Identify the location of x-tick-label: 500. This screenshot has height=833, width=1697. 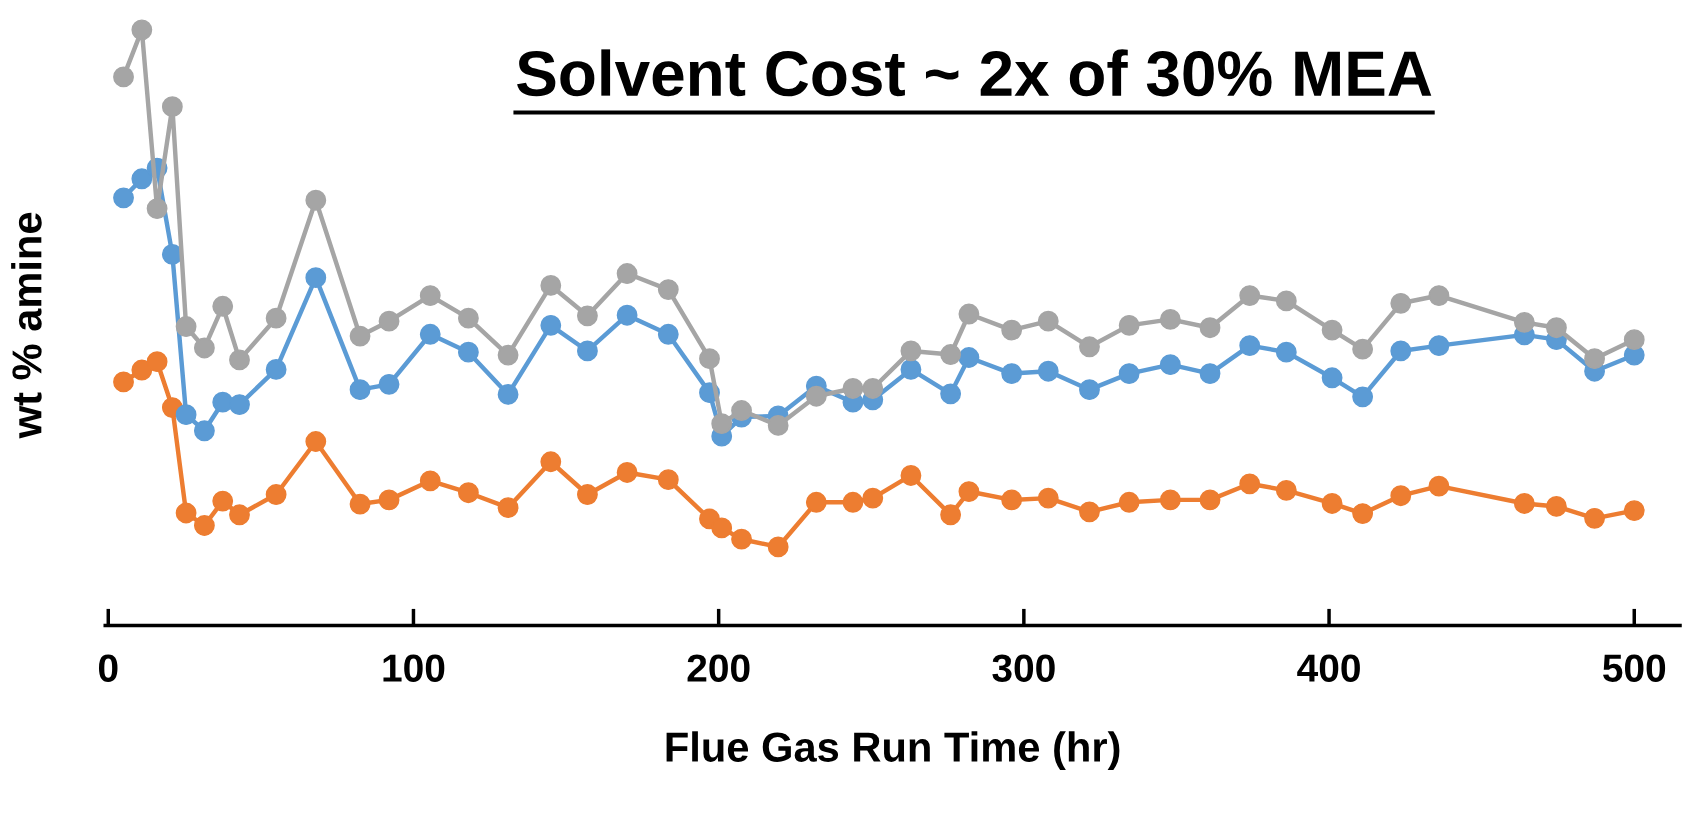
(1634, 668).